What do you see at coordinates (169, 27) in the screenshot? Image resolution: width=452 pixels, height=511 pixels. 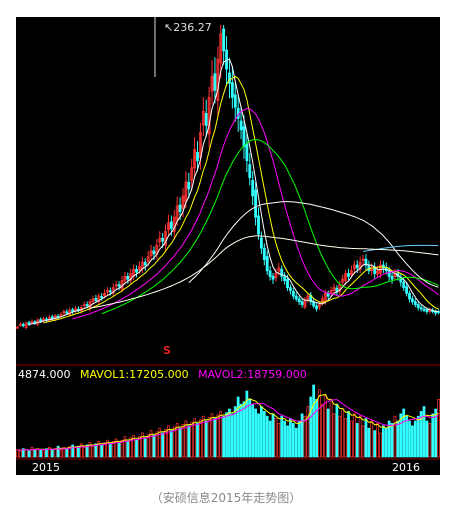 I see `peak-arrow-icon: ↖` at bounding box center [169, 27].